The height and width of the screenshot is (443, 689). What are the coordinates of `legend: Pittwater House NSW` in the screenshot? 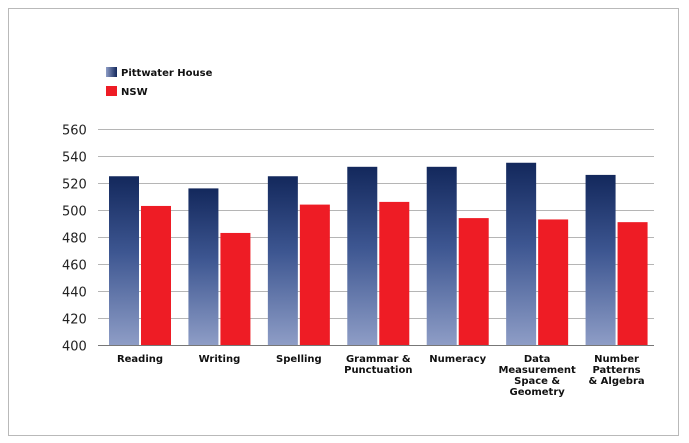 It's located at (159, 82).